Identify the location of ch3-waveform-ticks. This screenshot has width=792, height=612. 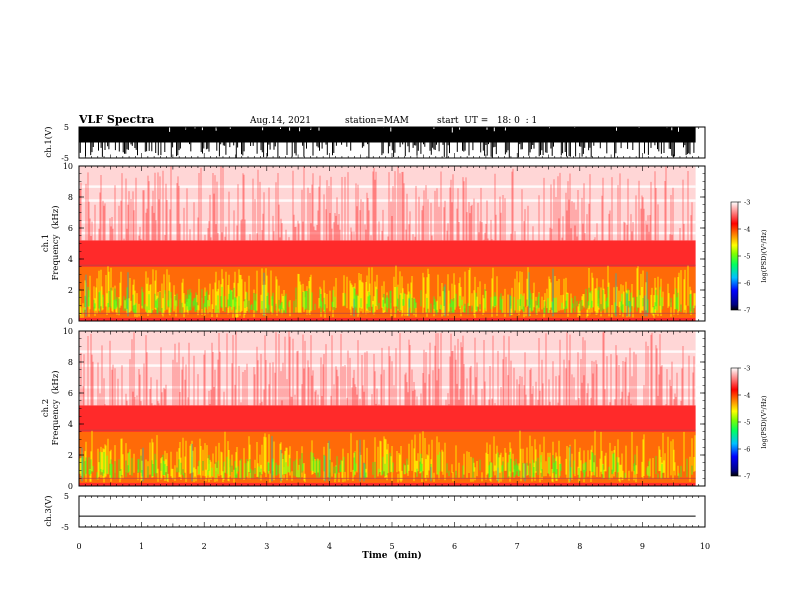
(392, 511).